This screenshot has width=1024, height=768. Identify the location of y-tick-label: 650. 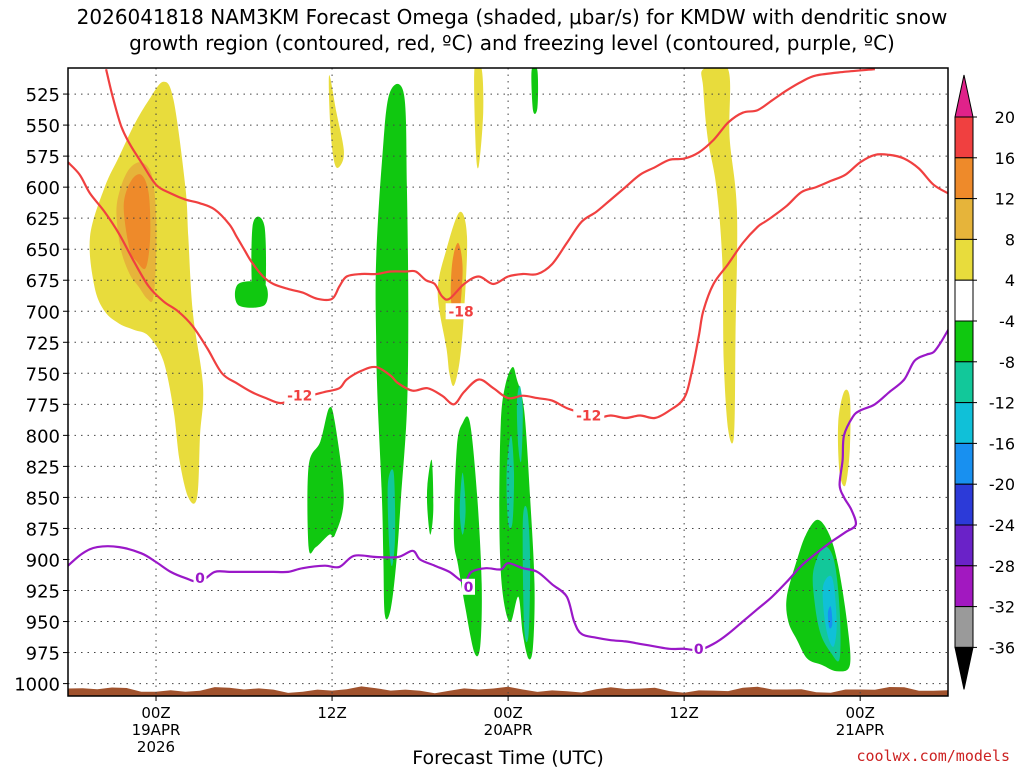
(43, 250).